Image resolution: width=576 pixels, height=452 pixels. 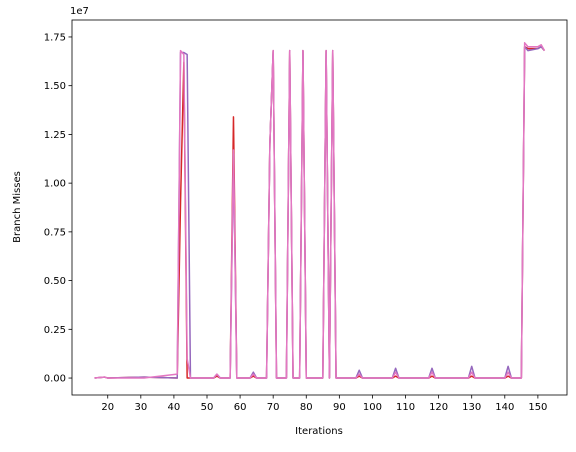 I want to click on x-tick-label: 60, so click(x=240, y=407).